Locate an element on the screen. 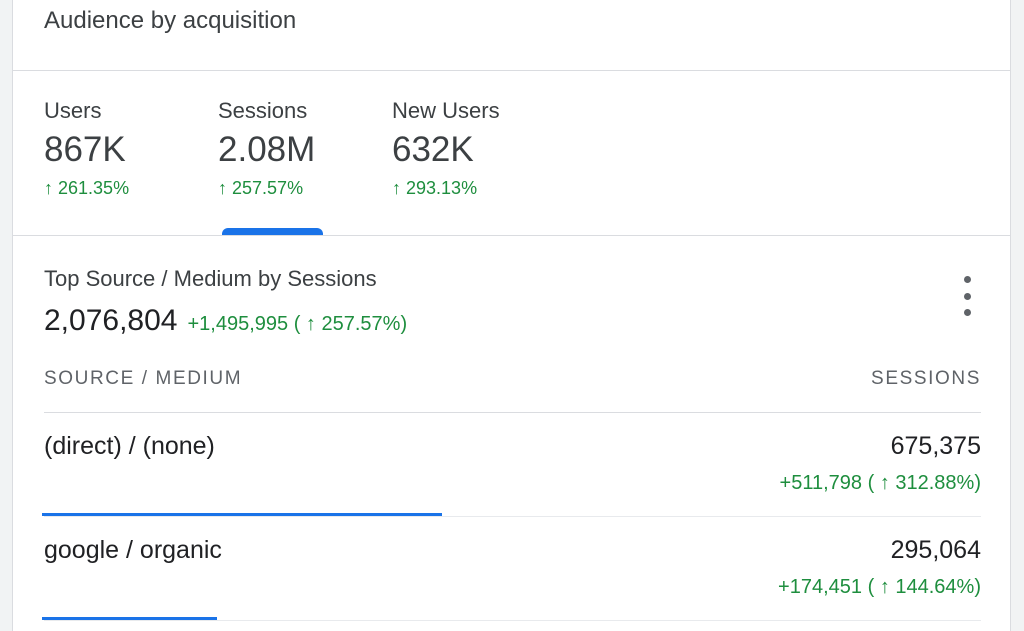 This screenshot has width=1024, height=631. tab-new-users: New Users 632K ↑ 293.13% is located at coordinates (477, 148).